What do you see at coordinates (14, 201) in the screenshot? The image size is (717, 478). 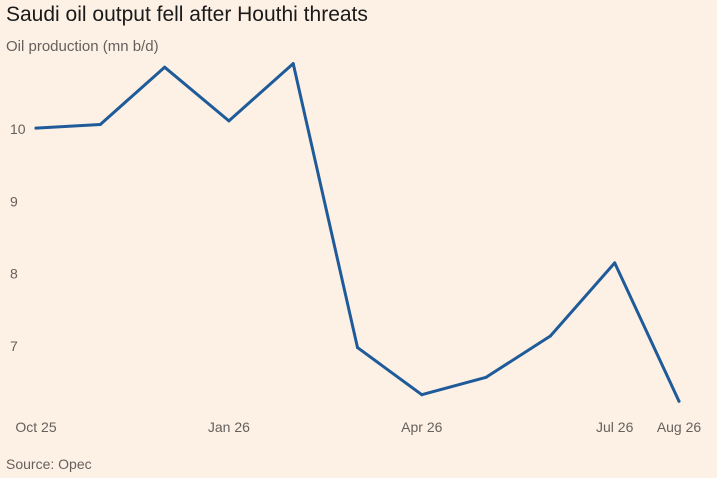 I see `y-tick-label: 9` at bounding box center [14, 201].